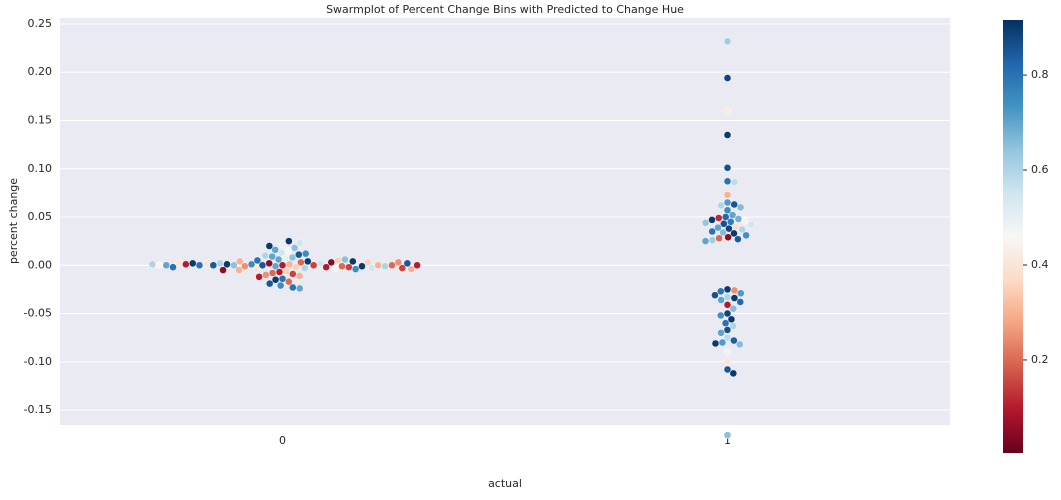 This screenshot has height=500, width=1061. I want to click on y-tick-label: -0.05, so click(38, 313).